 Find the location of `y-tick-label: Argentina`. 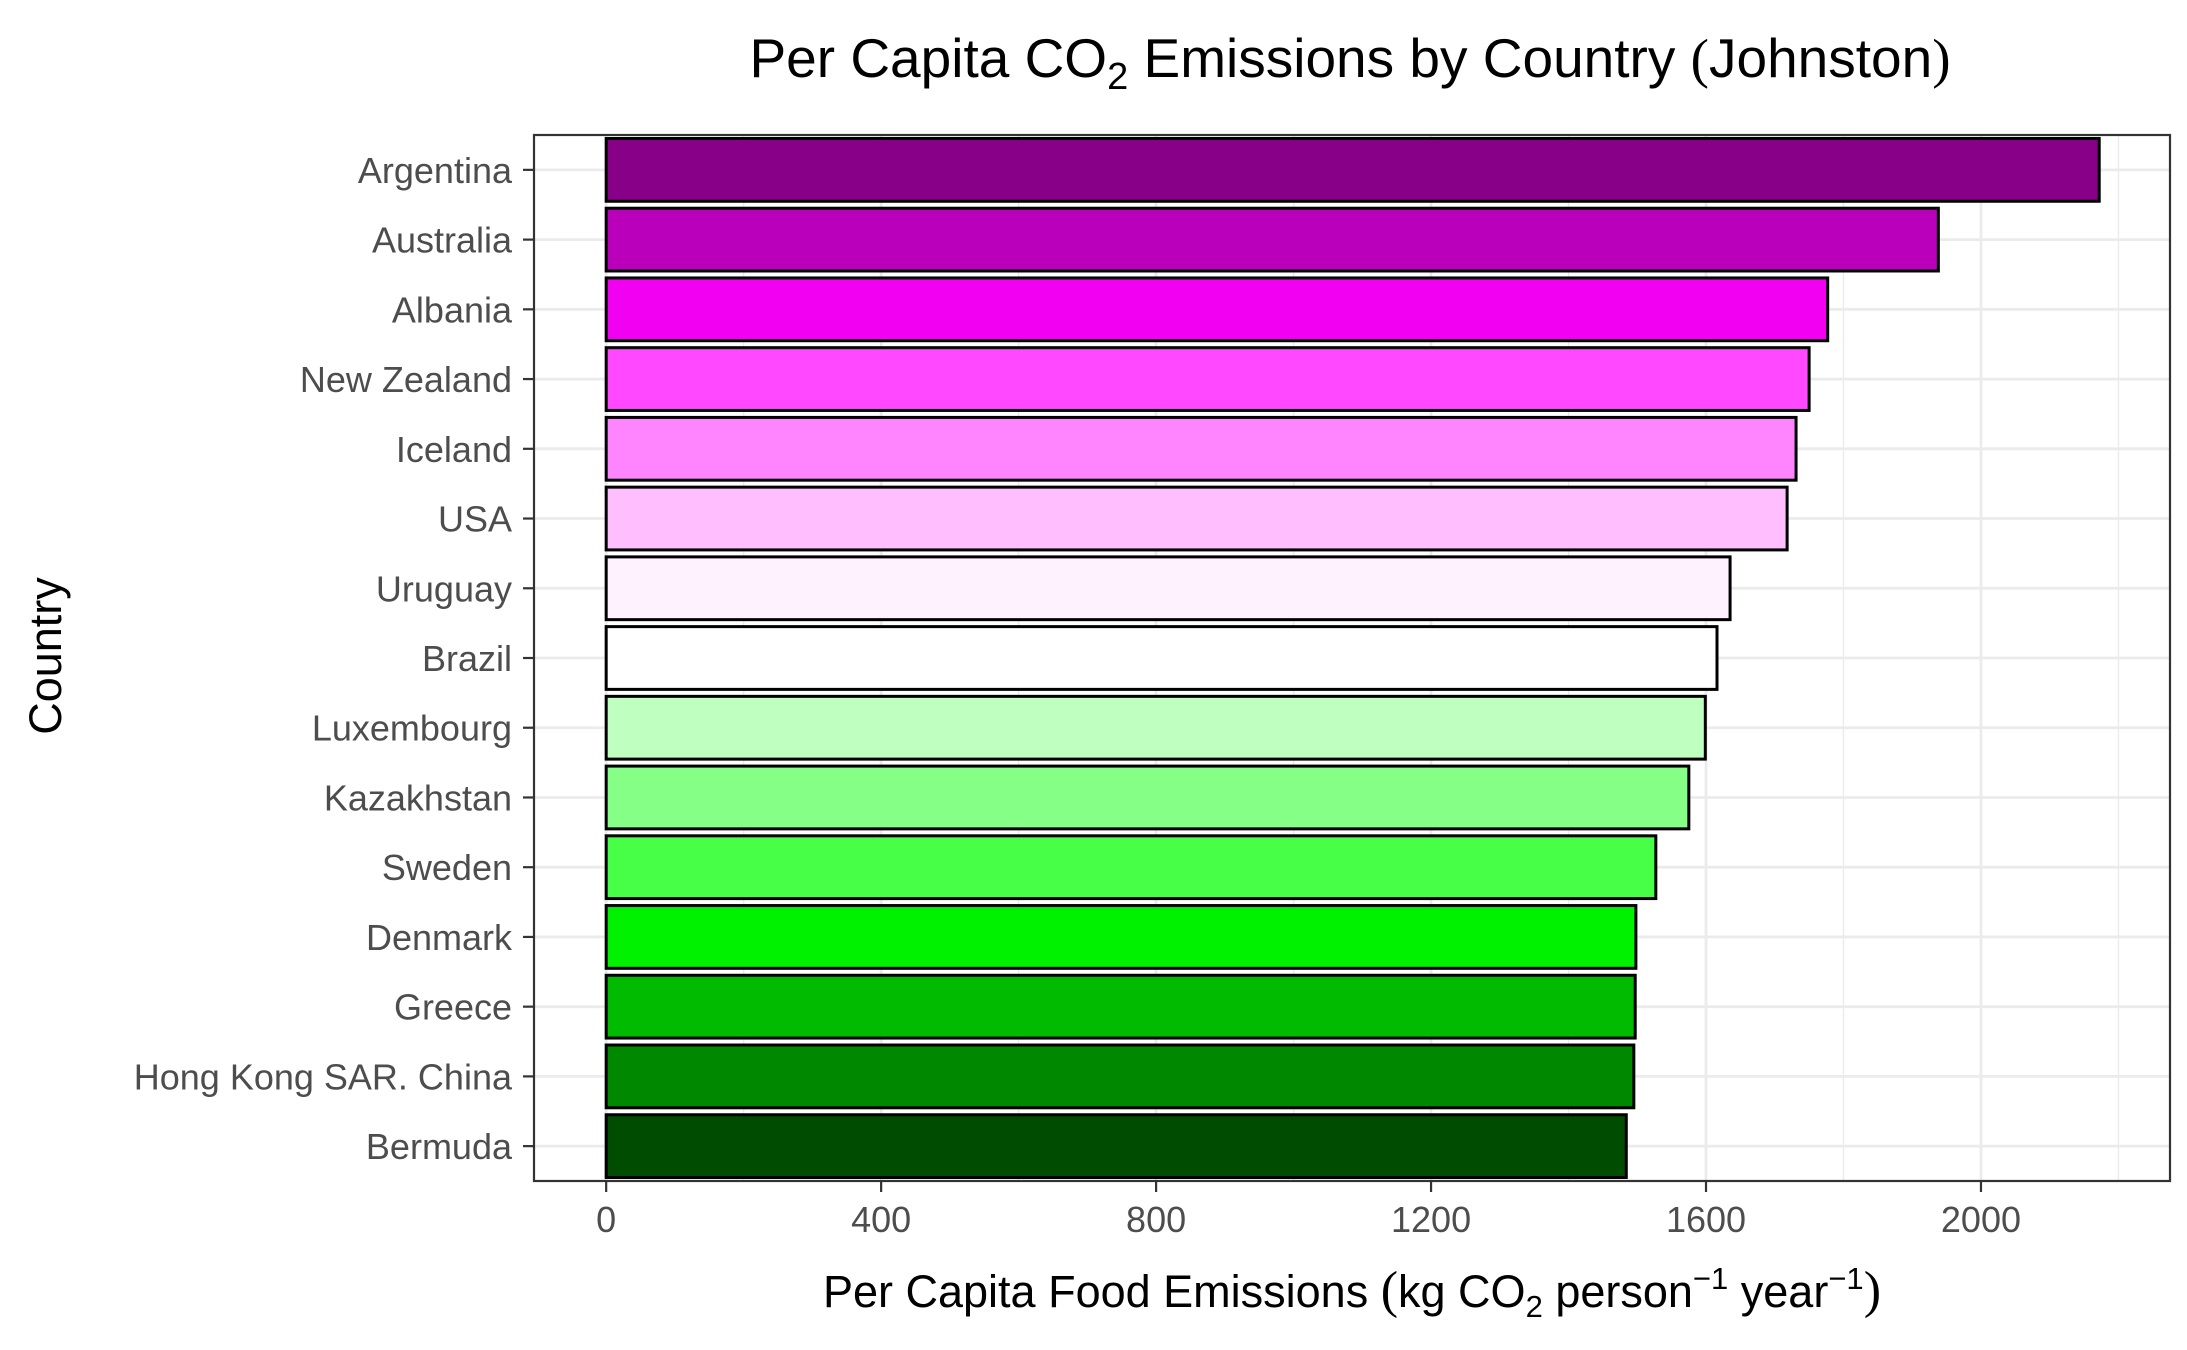

y-tick-label: Argentina is located at coordinates (435, 170).